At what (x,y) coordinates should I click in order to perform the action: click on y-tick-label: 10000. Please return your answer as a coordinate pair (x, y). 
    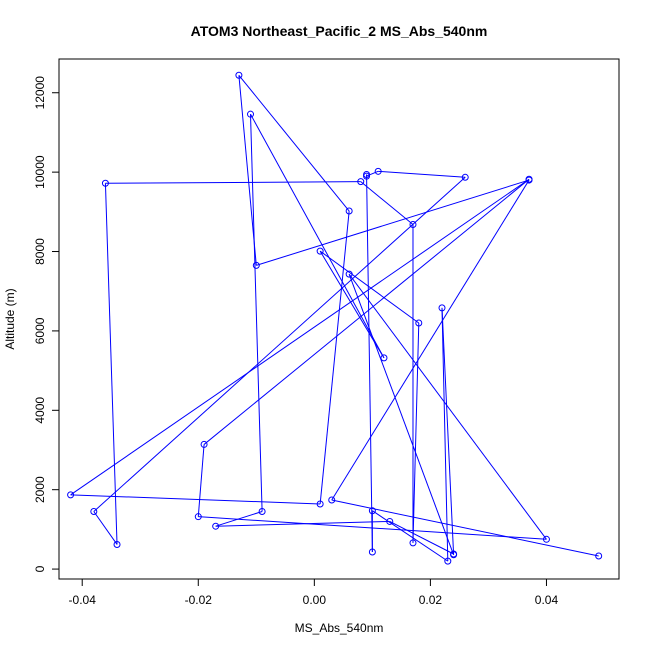
    Looking at the image, I should click on (40, 172).